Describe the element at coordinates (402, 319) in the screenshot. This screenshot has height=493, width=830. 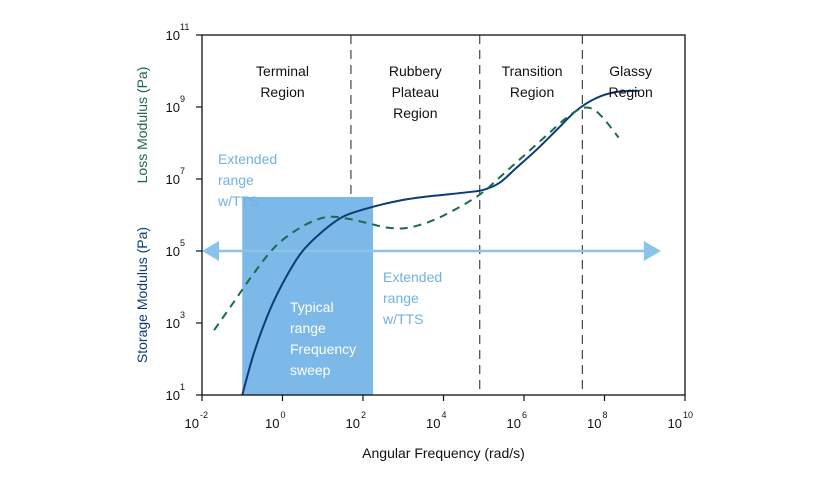
I see `extended-range-label-right: w/TTS` at that location.